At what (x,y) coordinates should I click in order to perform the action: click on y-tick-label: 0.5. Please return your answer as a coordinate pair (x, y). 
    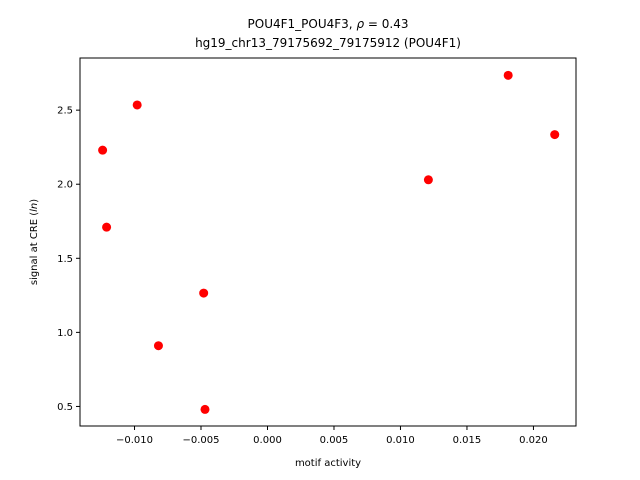
    Looking at the image, I should click on (65, 407).